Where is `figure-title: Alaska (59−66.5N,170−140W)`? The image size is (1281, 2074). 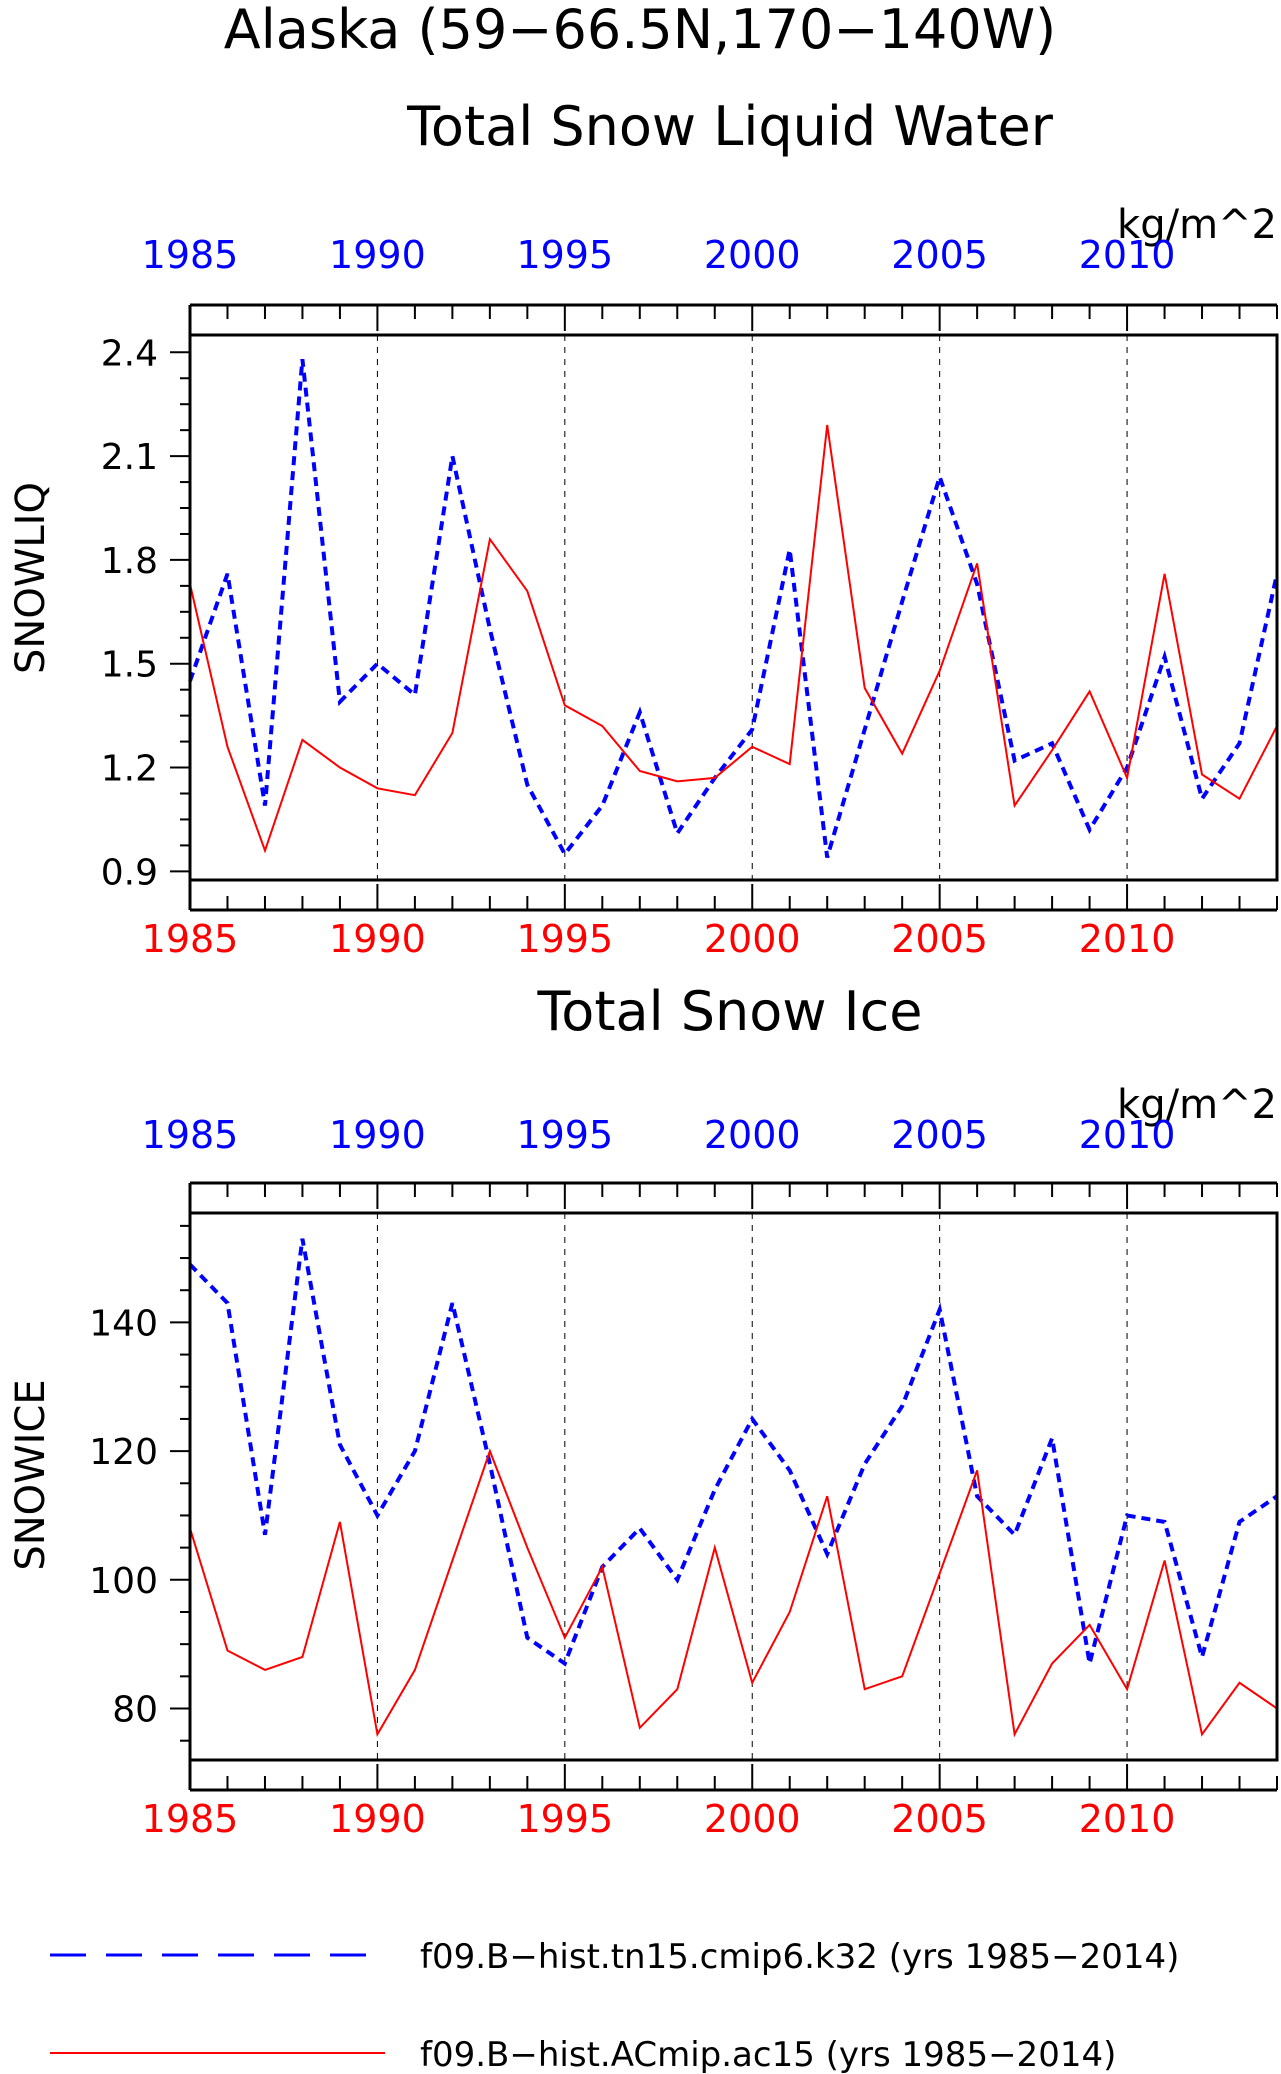
figure-title: Alaska (59−66.5N,170−140W) is located at coordinates (640, 30).